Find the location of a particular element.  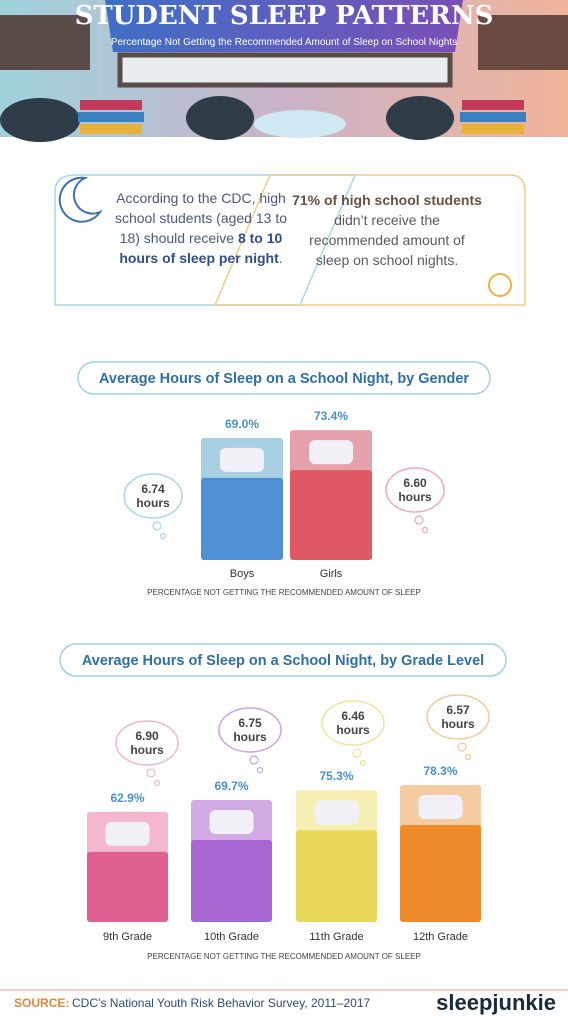

value-label: 69.7% is located at coordinates (231, 786).